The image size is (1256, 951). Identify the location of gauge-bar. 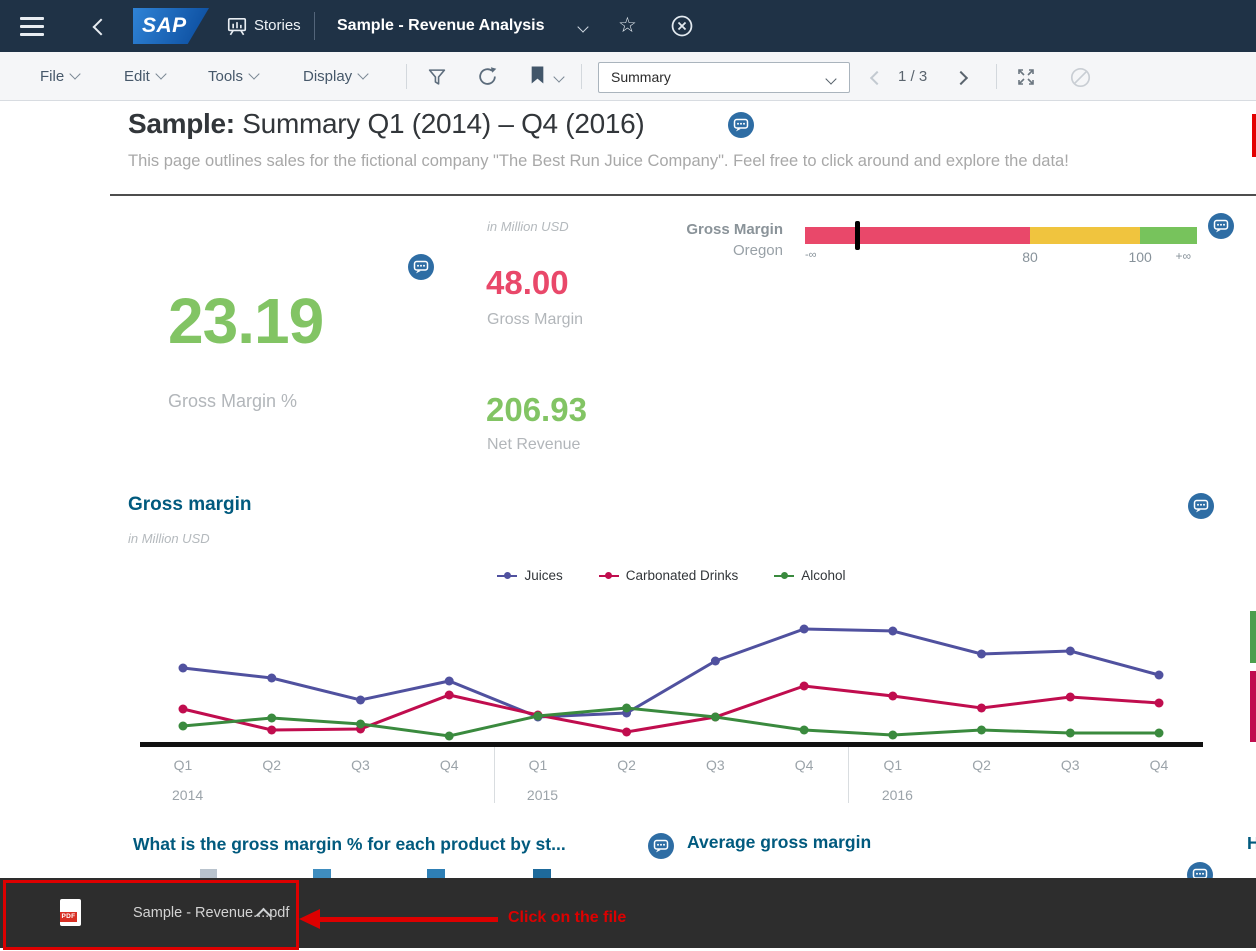
(1001, 235).